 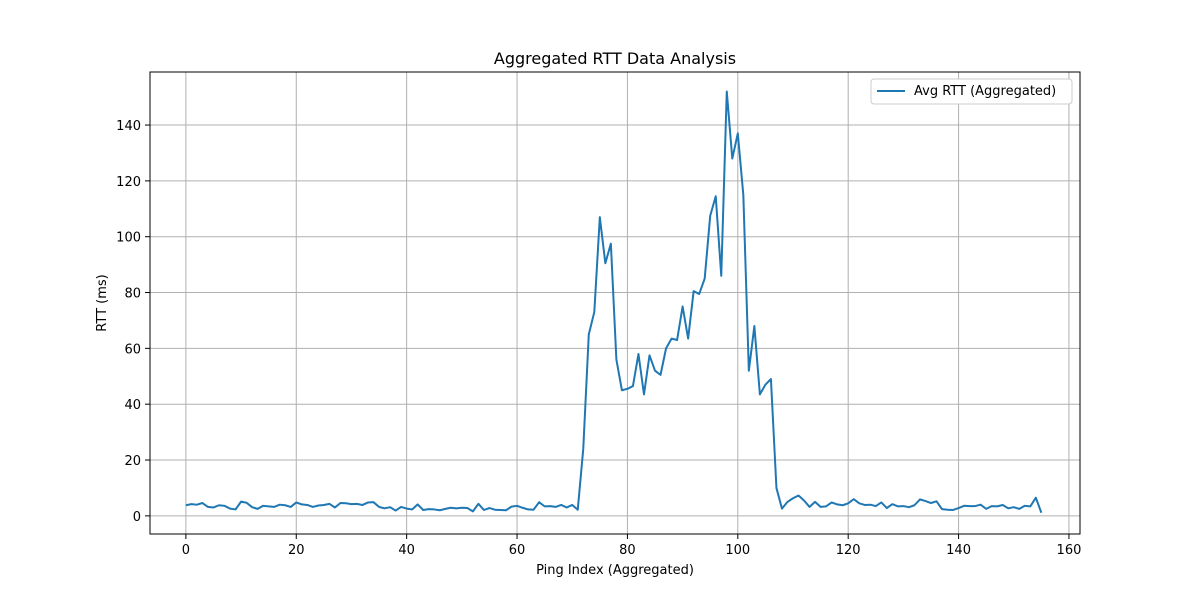 What do you see at coordinates (627, 550) in the screenshot?
I see `x-tick-label: 80` at bounding box center [627, 550].